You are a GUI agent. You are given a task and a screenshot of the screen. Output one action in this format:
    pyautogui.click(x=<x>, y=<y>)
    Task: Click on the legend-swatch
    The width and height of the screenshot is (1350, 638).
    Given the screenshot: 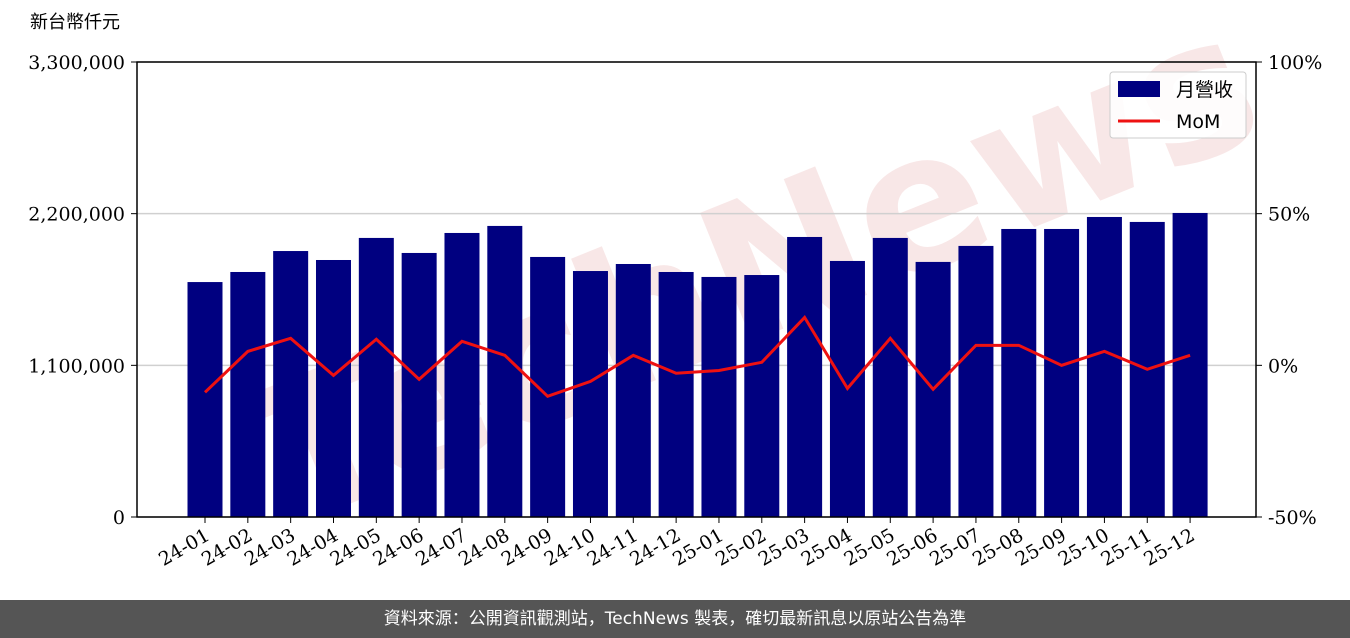 What is the action you would take?
    pyautogui.click(x=1139, y=89)
    